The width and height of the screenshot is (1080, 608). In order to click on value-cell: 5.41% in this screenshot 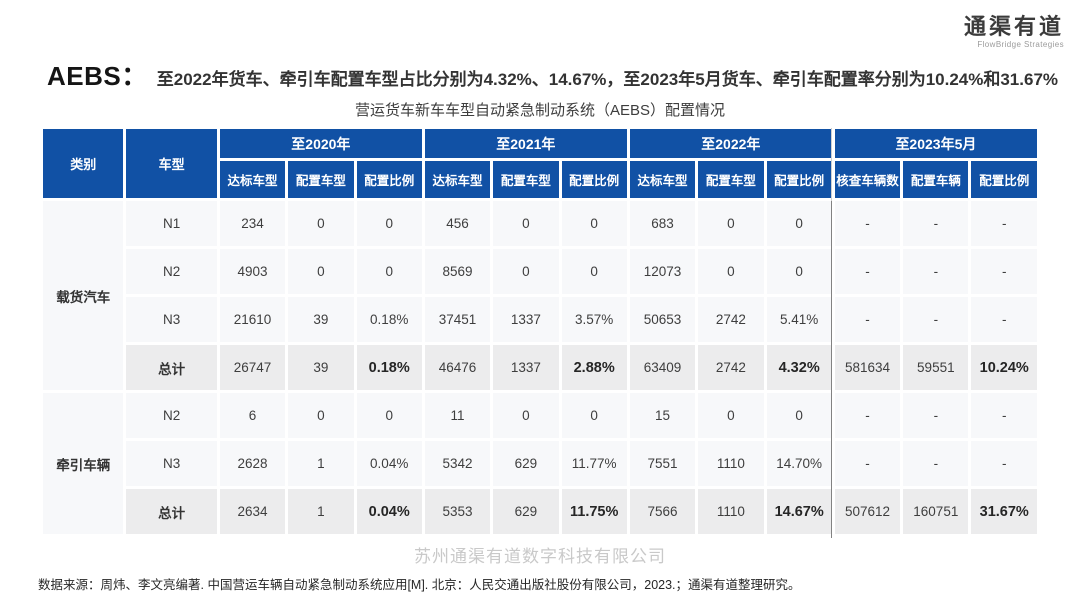, I will do `click(799, 319)`.